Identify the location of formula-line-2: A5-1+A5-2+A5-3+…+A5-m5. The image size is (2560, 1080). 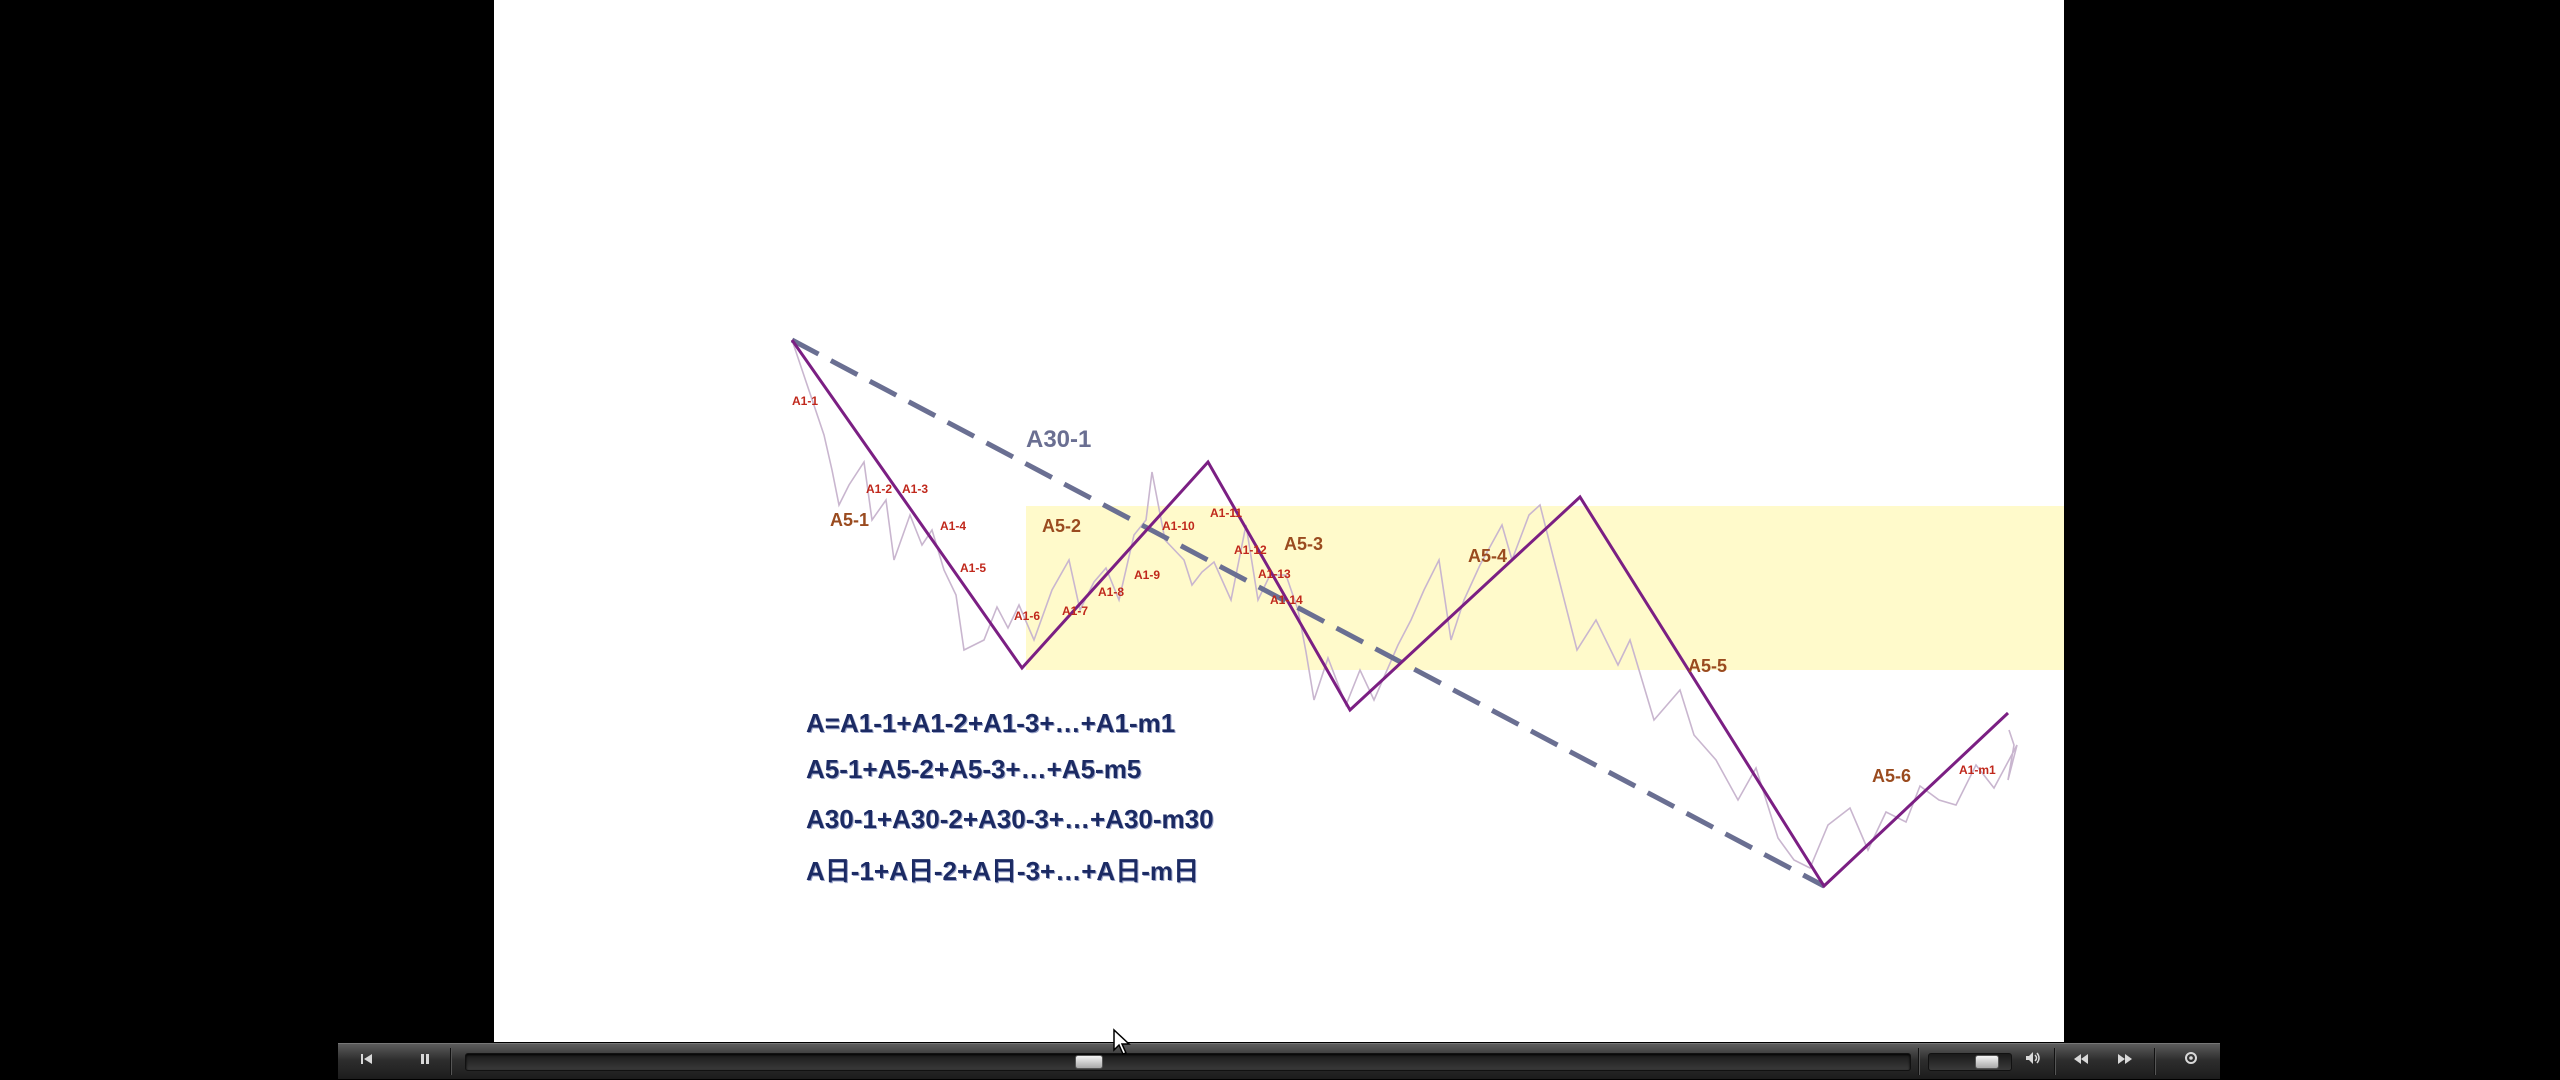
(974, 769).